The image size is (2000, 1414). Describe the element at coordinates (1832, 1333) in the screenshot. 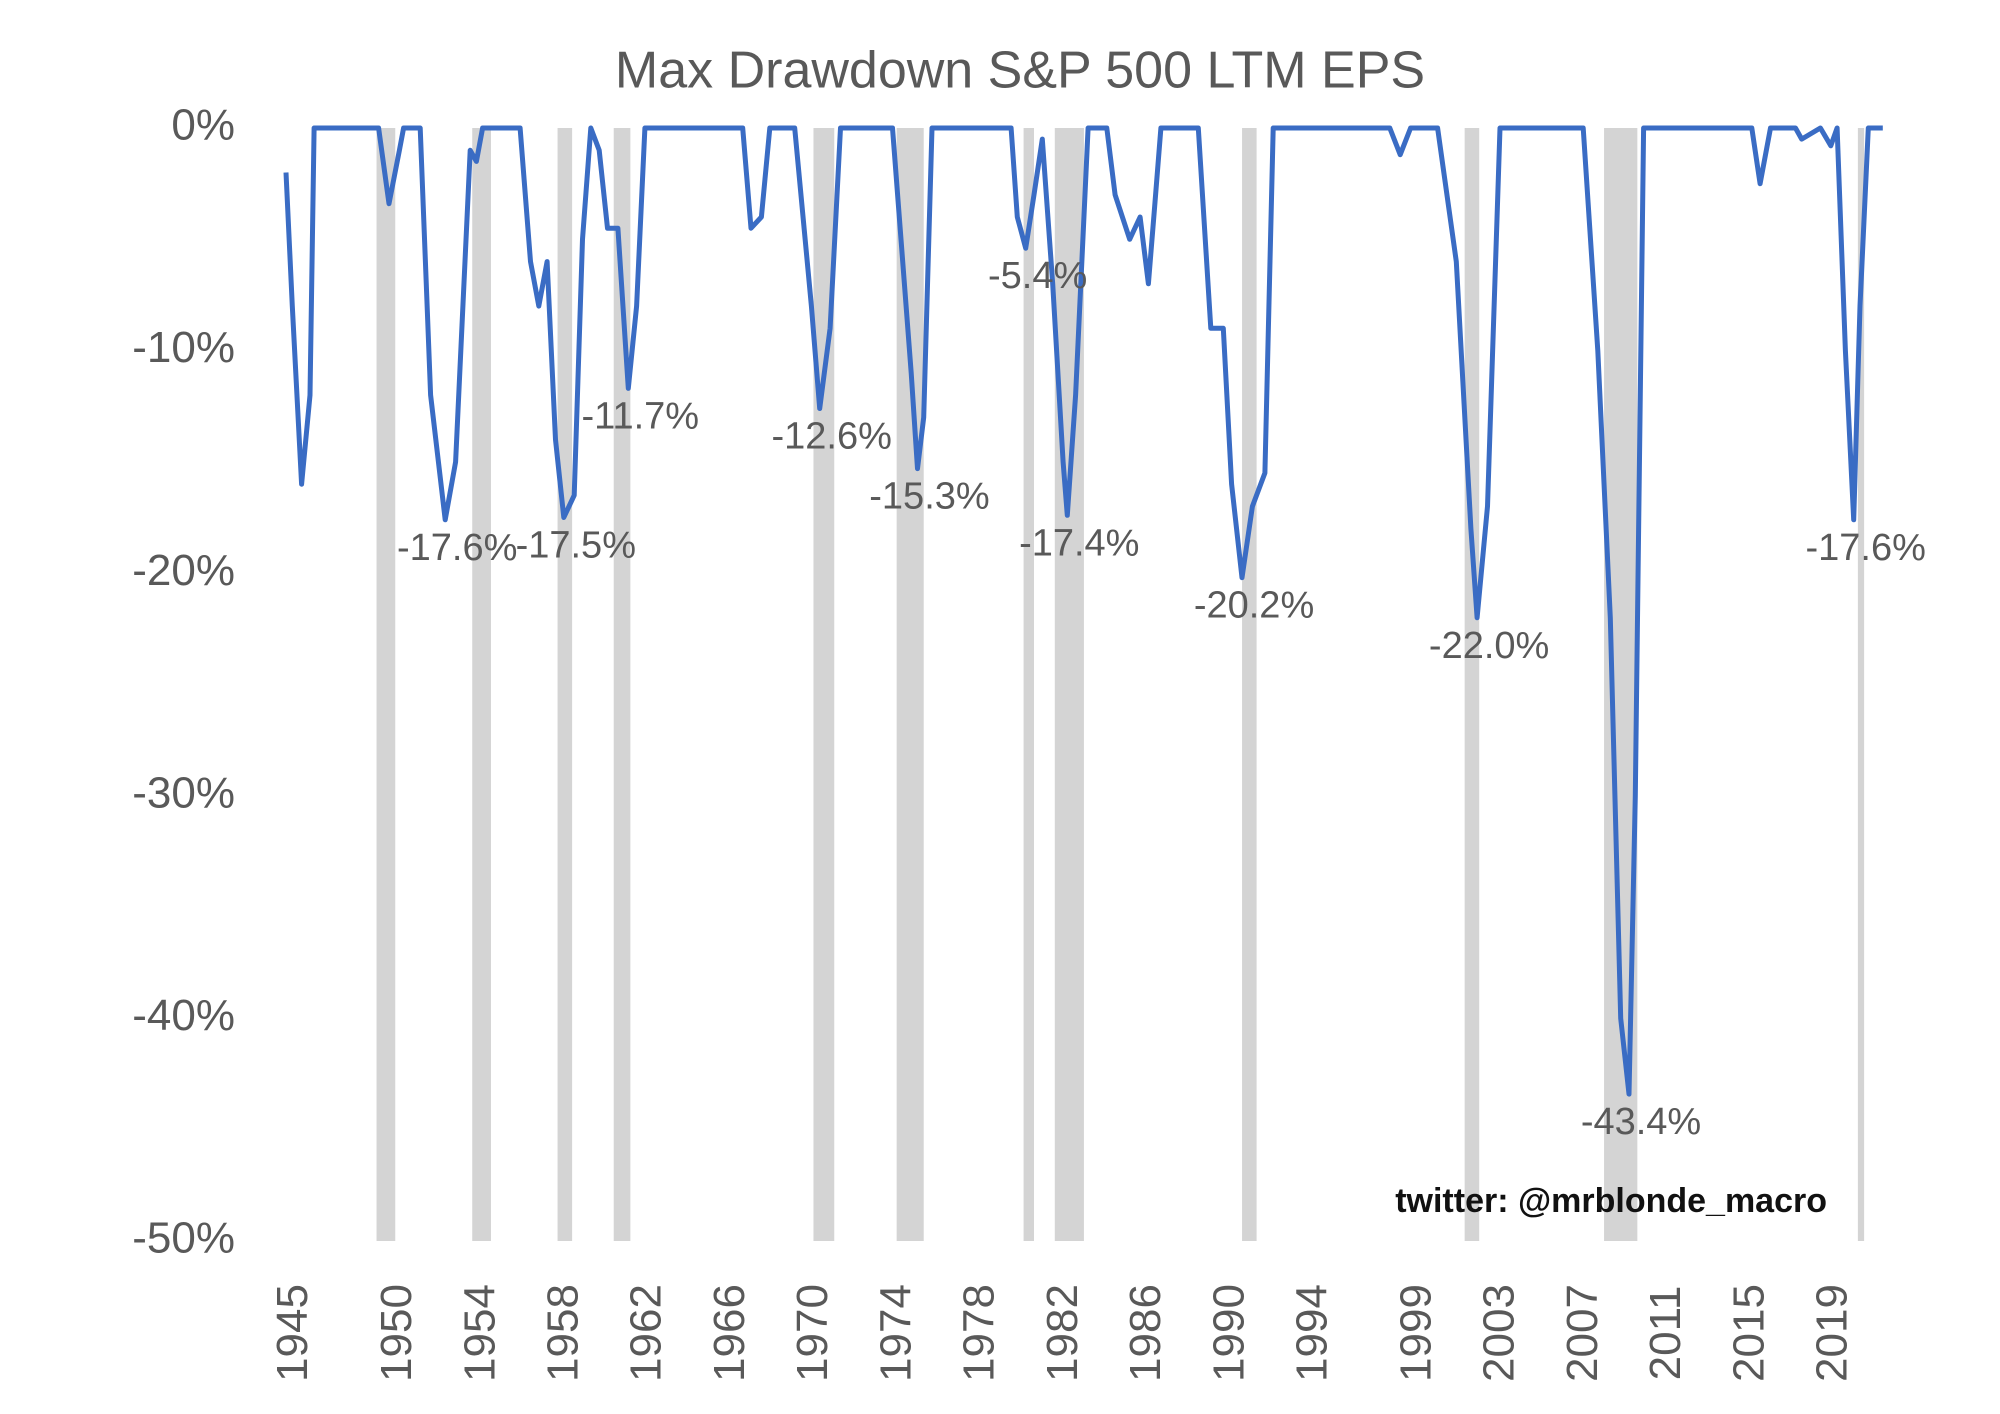

I see `x-tick-label: 2019` at that location.